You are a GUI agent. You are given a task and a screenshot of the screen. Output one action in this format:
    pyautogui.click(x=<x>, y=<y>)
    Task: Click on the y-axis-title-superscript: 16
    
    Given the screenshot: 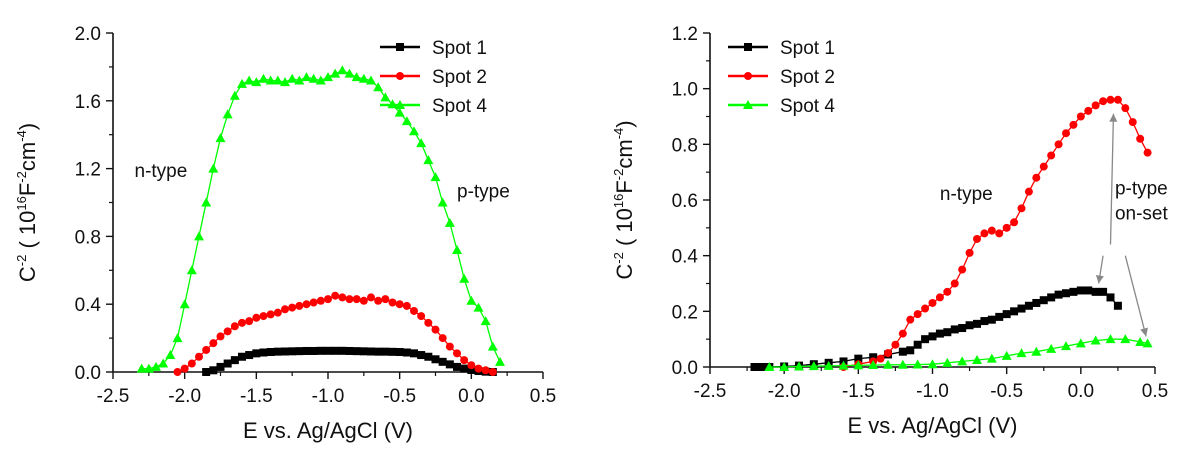 What is the action you would take?
    pyautogui.click(x=618, y=201)
    